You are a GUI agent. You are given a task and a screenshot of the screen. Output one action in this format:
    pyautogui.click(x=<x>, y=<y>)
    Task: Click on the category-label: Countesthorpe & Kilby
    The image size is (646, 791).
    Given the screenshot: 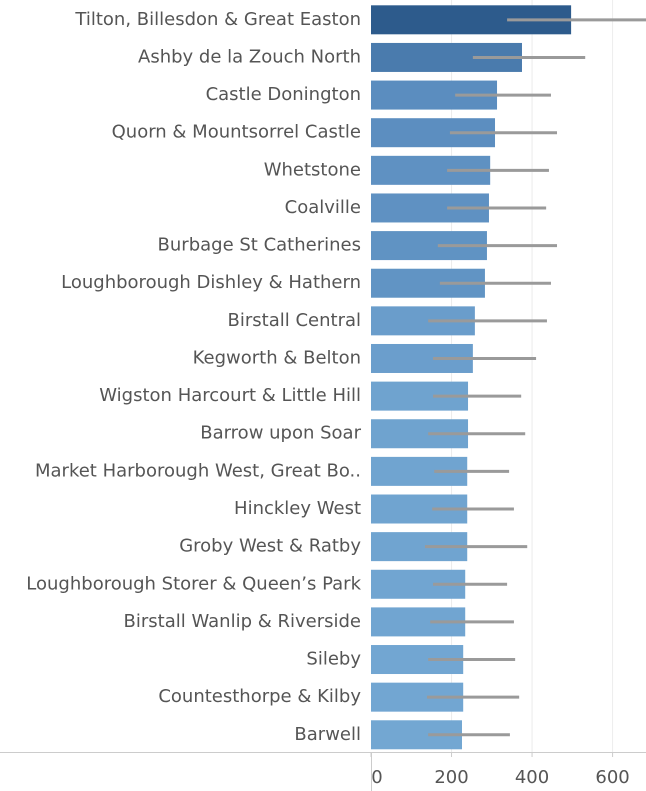 What is the action you would take?
    pyautogui.click(x=259, y=696)
    